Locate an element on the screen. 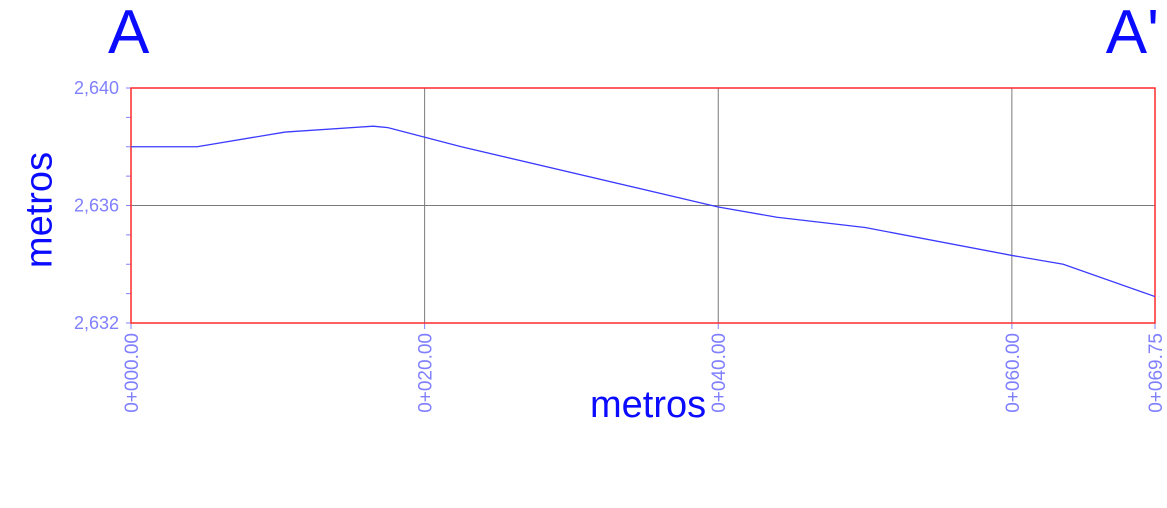  y-tick-label: 2,640 is located at coordinates (96, 88).